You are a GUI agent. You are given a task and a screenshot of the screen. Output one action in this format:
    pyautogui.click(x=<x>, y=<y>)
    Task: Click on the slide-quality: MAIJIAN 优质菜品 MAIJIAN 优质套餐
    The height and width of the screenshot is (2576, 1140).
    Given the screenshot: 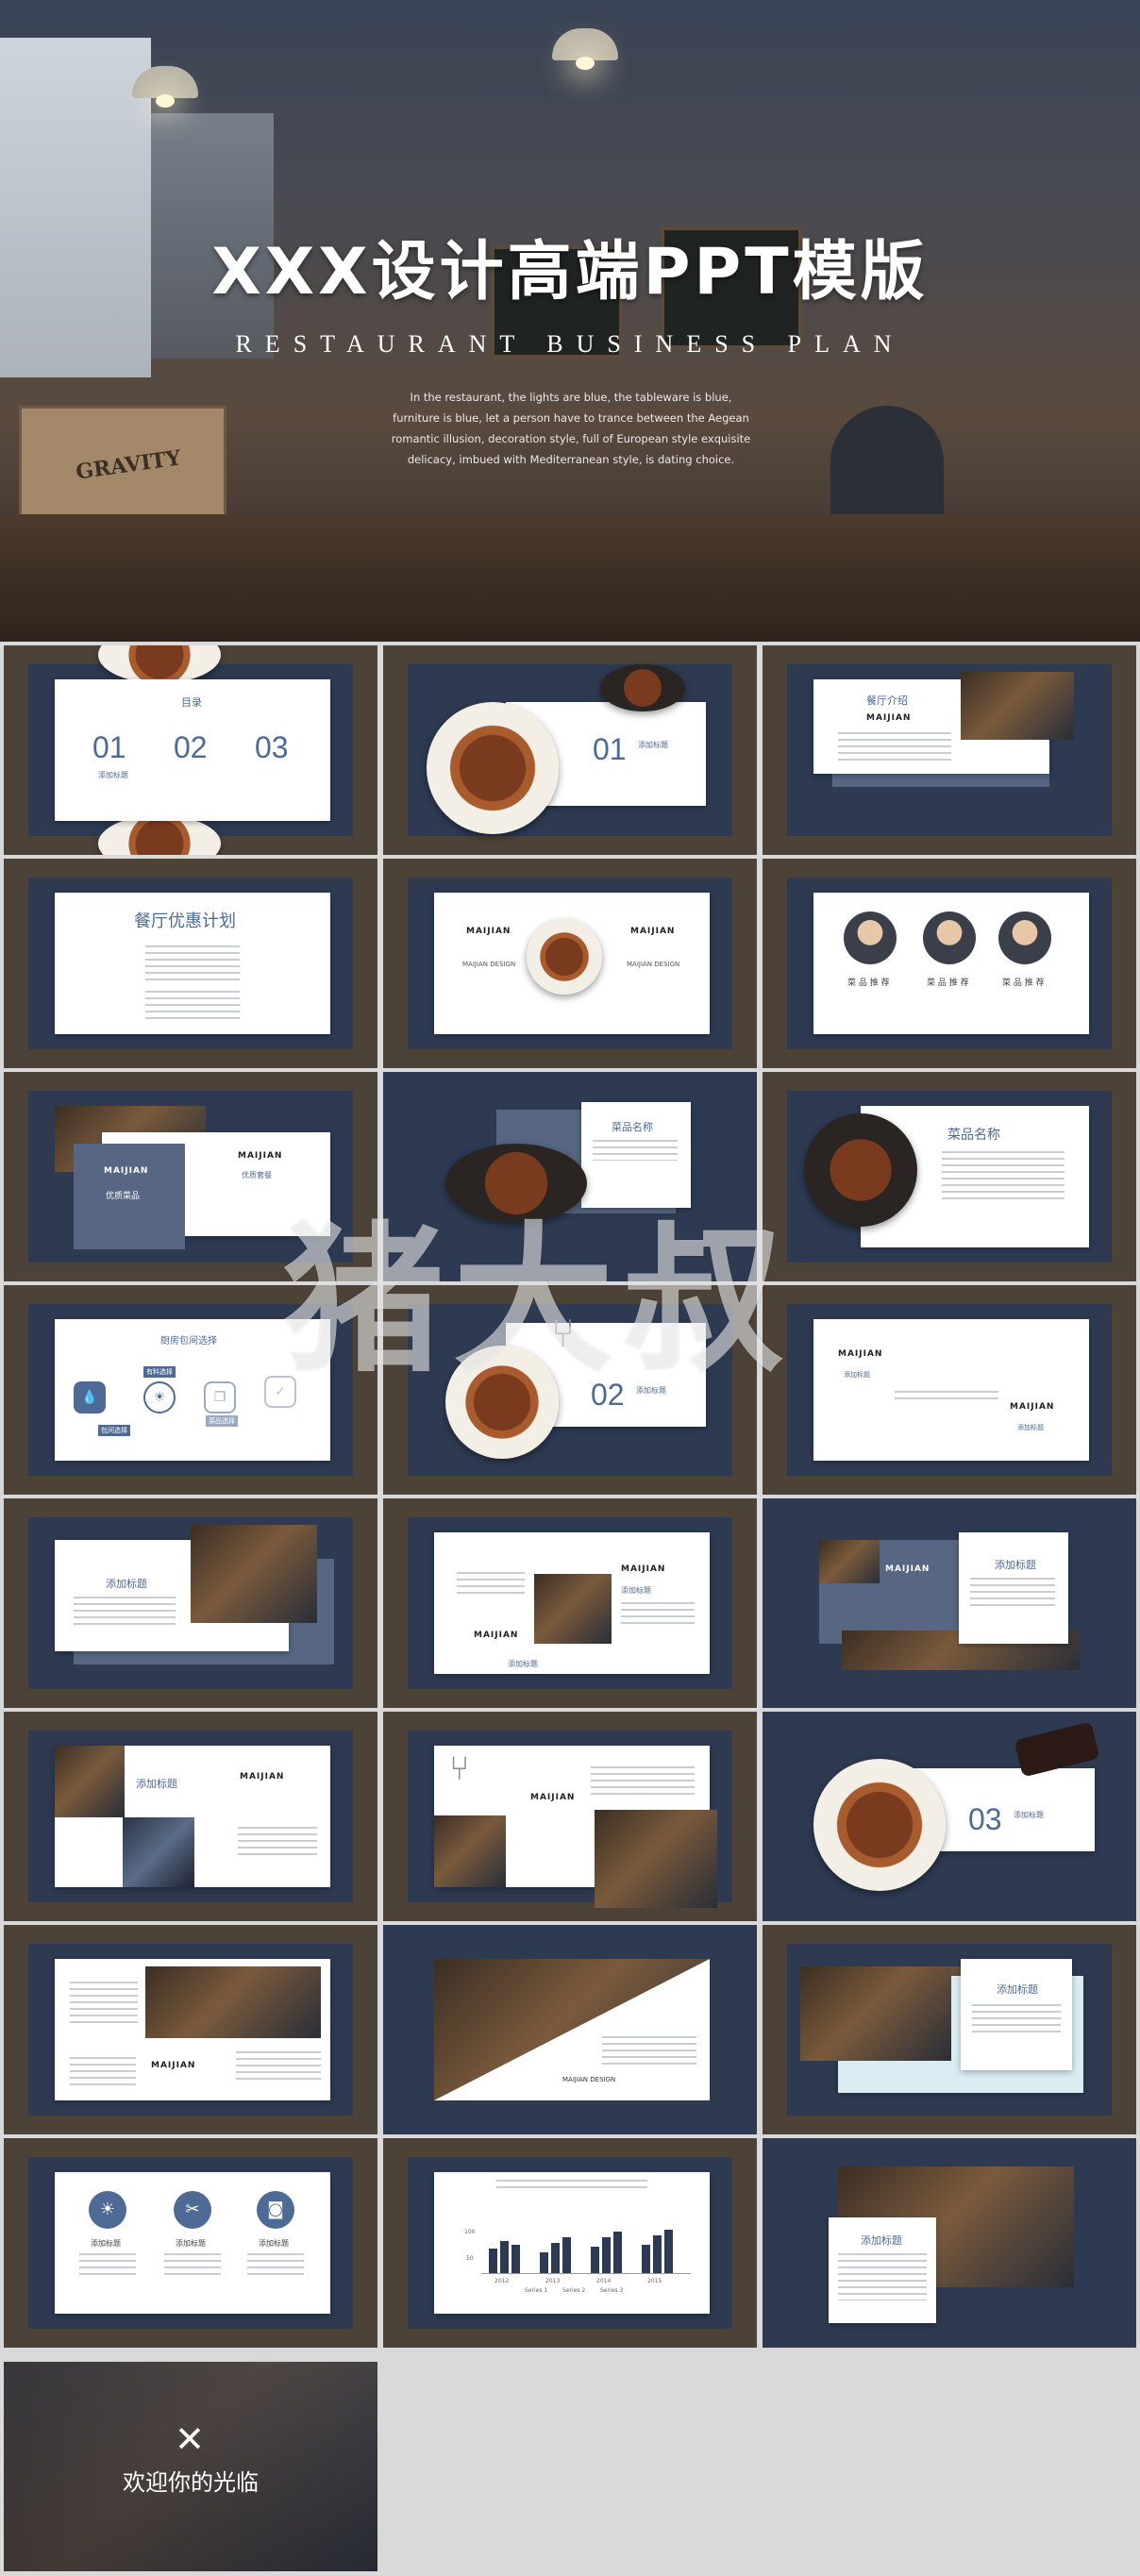 What is the action you would take?
    pyautogui.click(x=190, y=1176)
    